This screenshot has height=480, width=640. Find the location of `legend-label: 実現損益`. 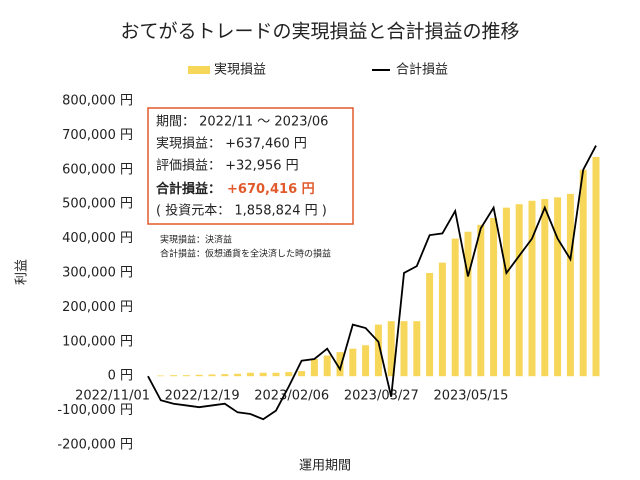

legend-label: 実現損益 is located at coordinates (240, 70).